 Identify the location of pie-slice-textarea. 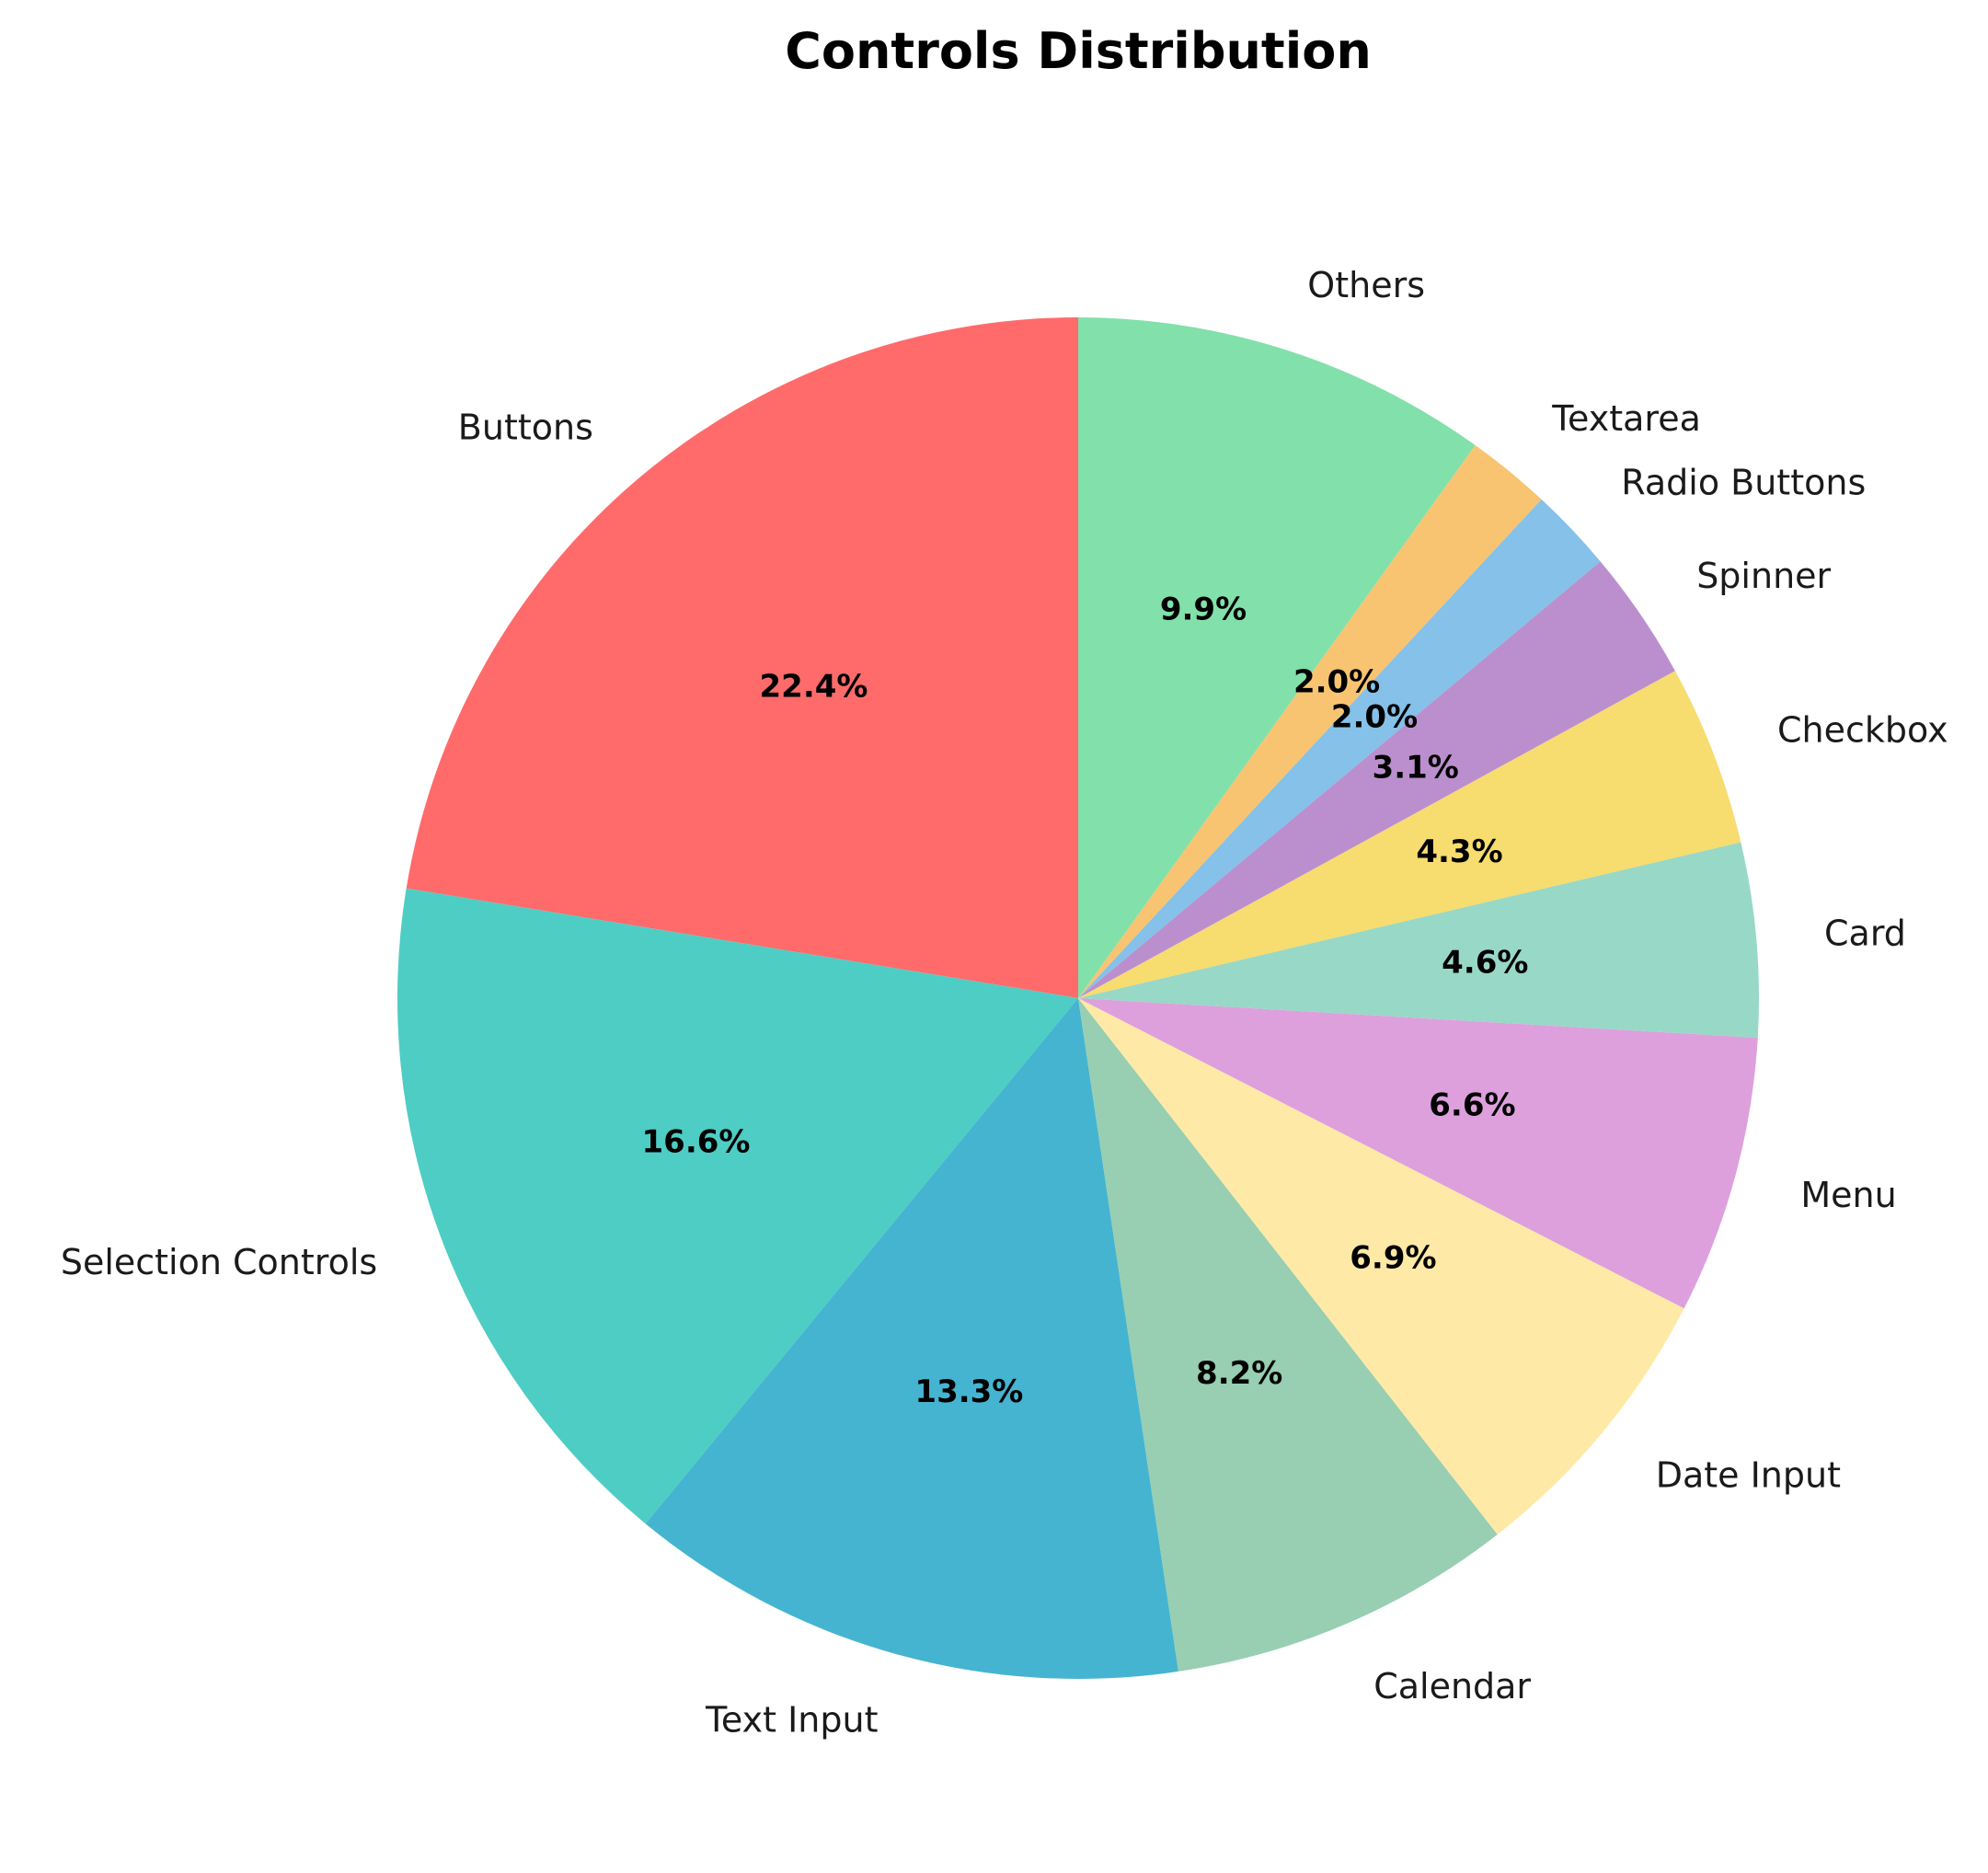
(1310, 721).